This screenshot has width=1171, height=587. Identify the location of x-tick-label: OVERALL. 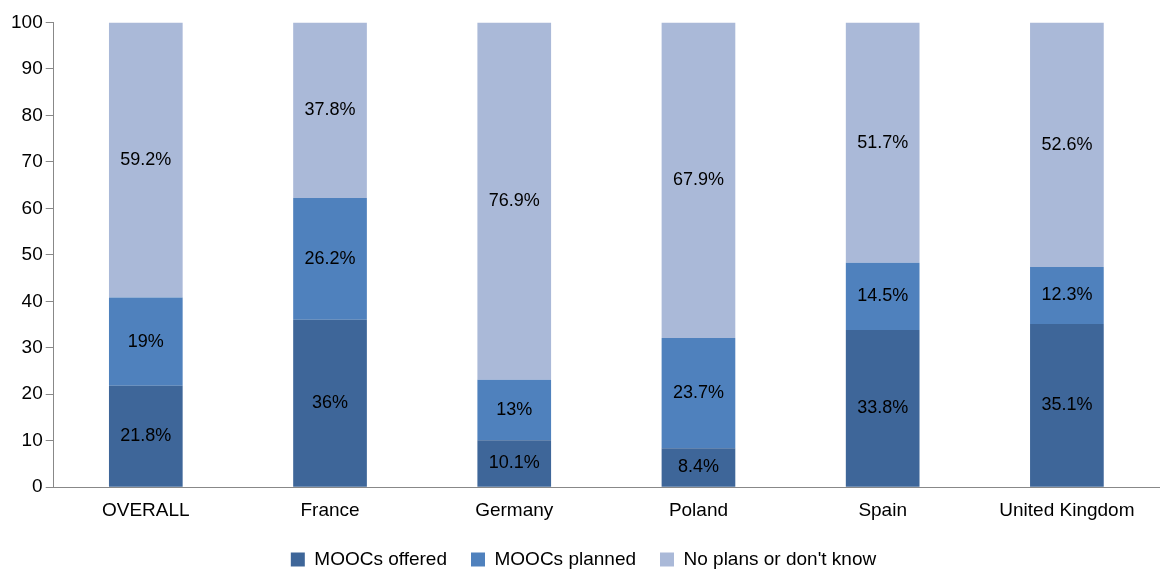
(145, 509).